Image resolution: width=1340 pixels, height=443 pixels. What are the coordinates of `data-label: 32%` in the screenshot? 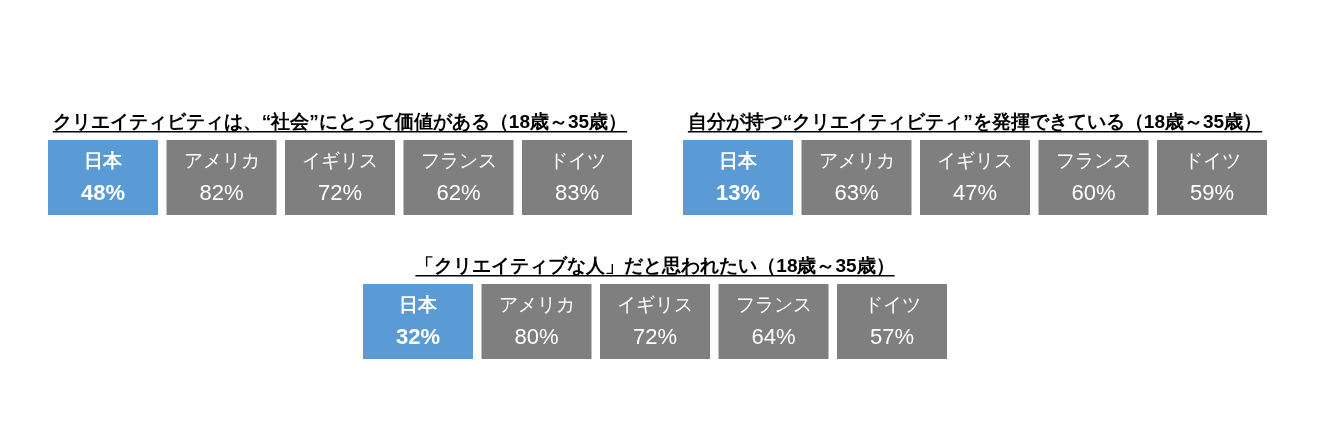 It's located at (418, 337).